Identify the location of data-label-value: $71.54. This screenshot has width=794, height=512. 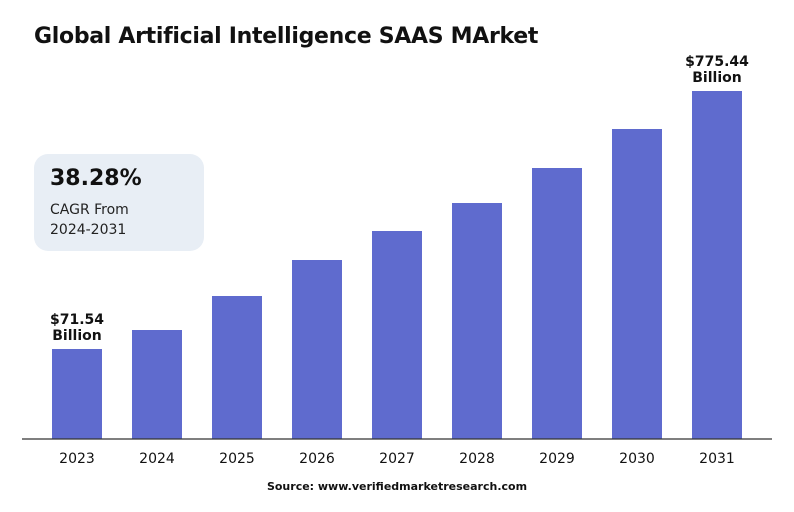
(77, 320).